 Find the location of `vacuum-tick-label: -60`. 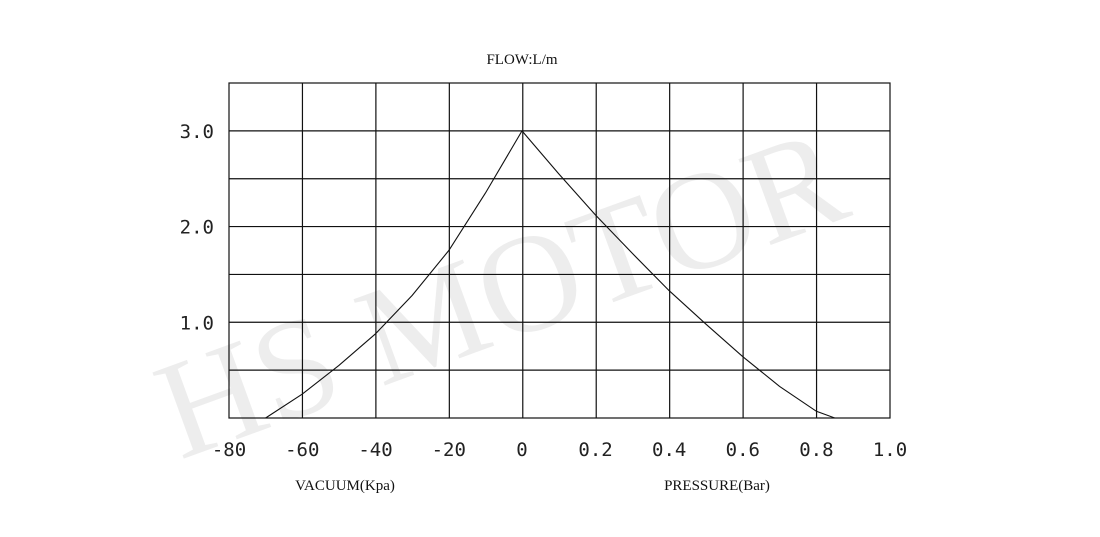

vacuum-tick-label: -60 is located at coordinates (302, 450).